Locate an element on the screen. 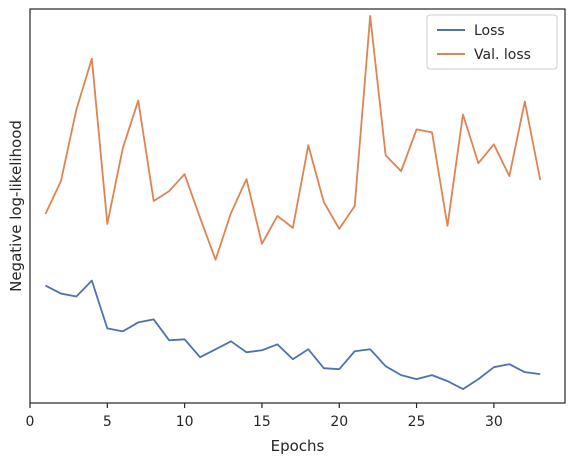  legend-box is located at coordinates (492, 42).